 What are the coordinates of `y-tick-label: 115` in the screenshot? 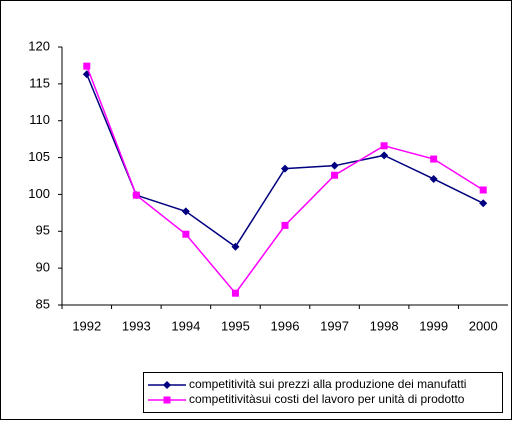 It's located at (39, 82).